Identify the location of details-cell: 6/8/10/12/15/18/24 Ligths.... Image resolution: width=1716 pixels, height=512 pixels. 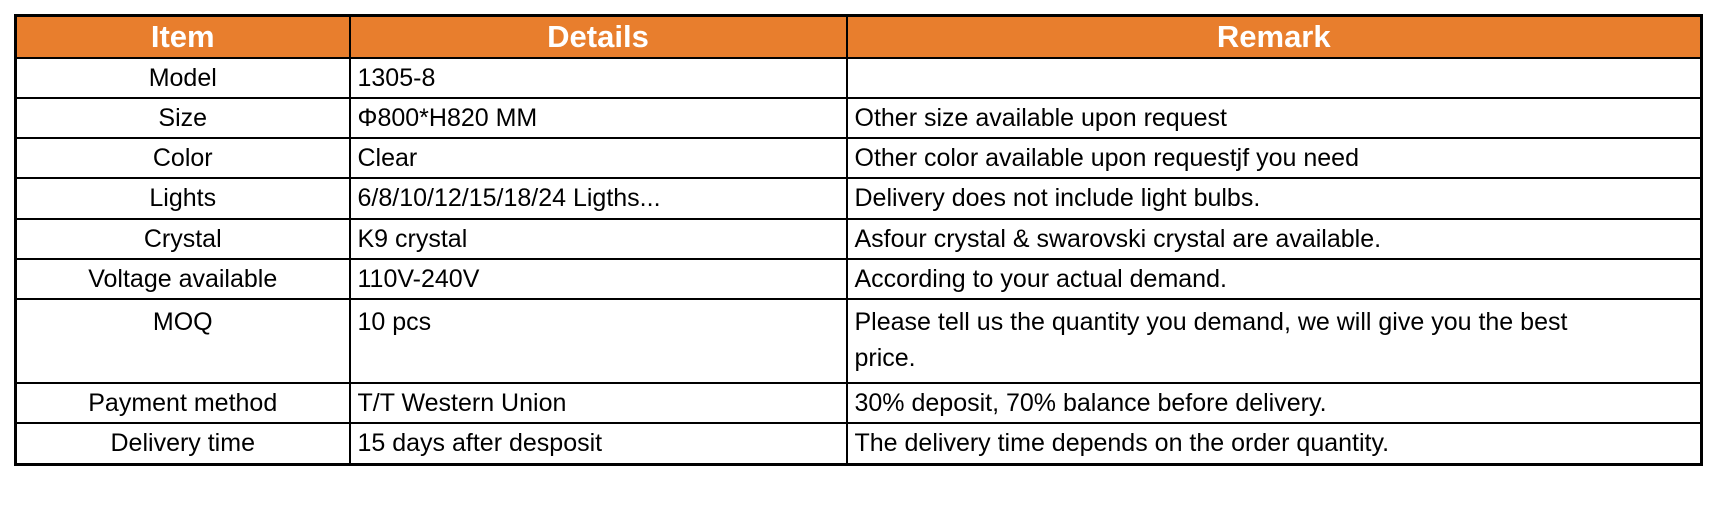
(598, 198).